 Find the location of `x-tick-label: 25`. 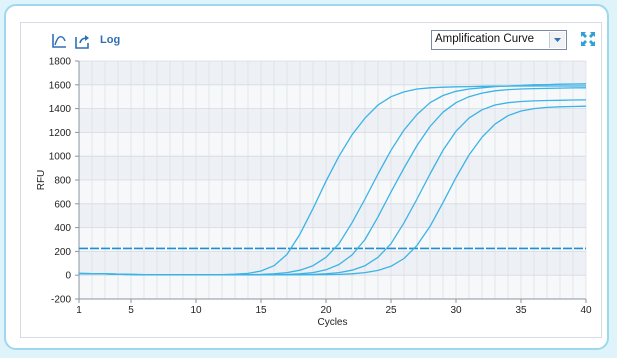

x-tick-label: 25 is located at coordinates (391, 310).